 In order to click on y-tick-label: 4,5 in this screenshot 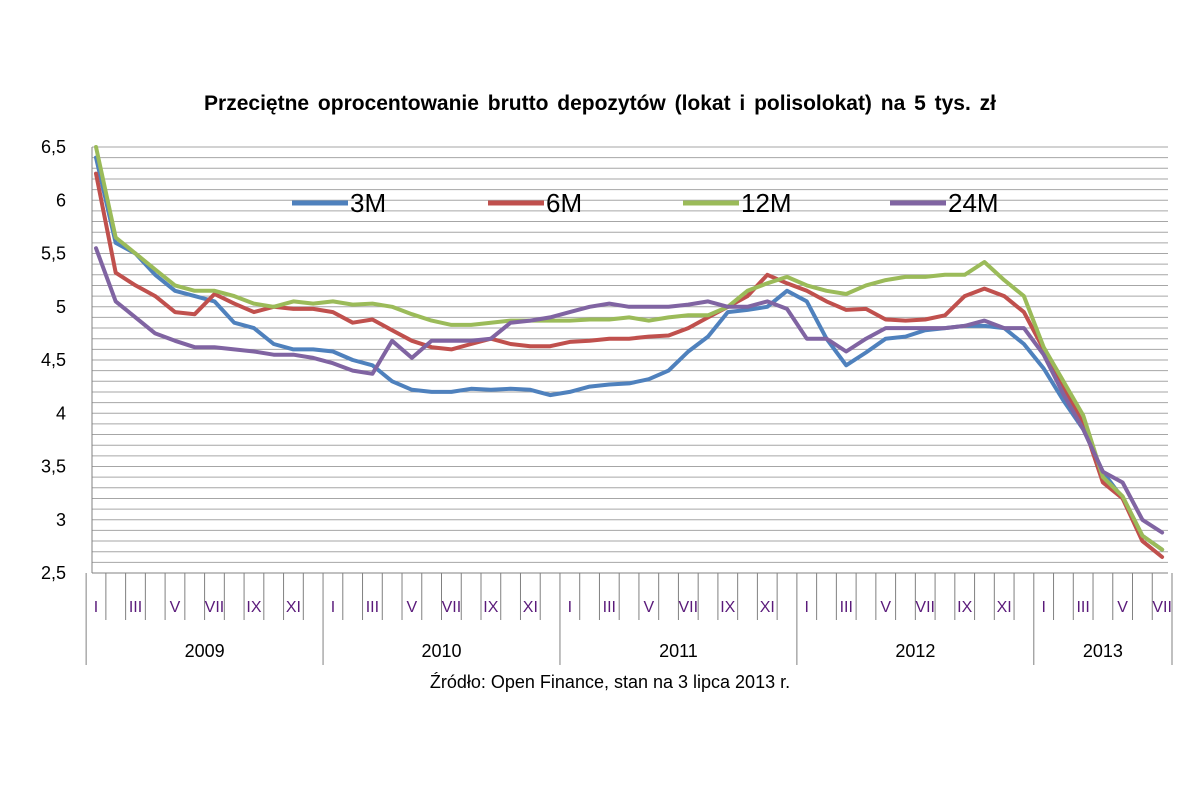, I will do `click(53, 360)`.